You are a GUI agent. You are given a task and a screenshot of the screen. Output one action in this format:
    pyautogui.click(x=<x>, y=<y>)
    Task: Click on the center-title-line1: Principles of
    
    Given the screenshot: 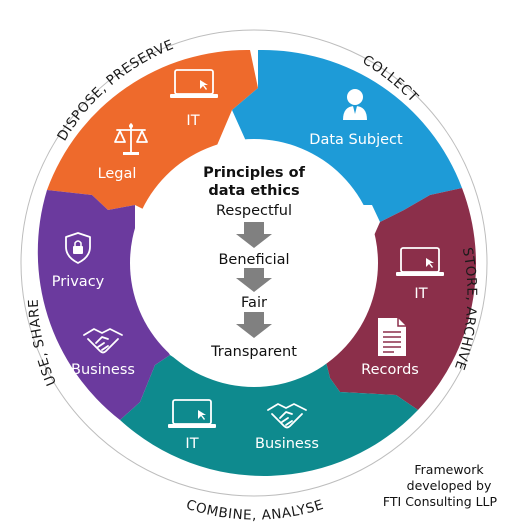 What is the action you would take?
    pyautogui.click(x=254, y=173)
    